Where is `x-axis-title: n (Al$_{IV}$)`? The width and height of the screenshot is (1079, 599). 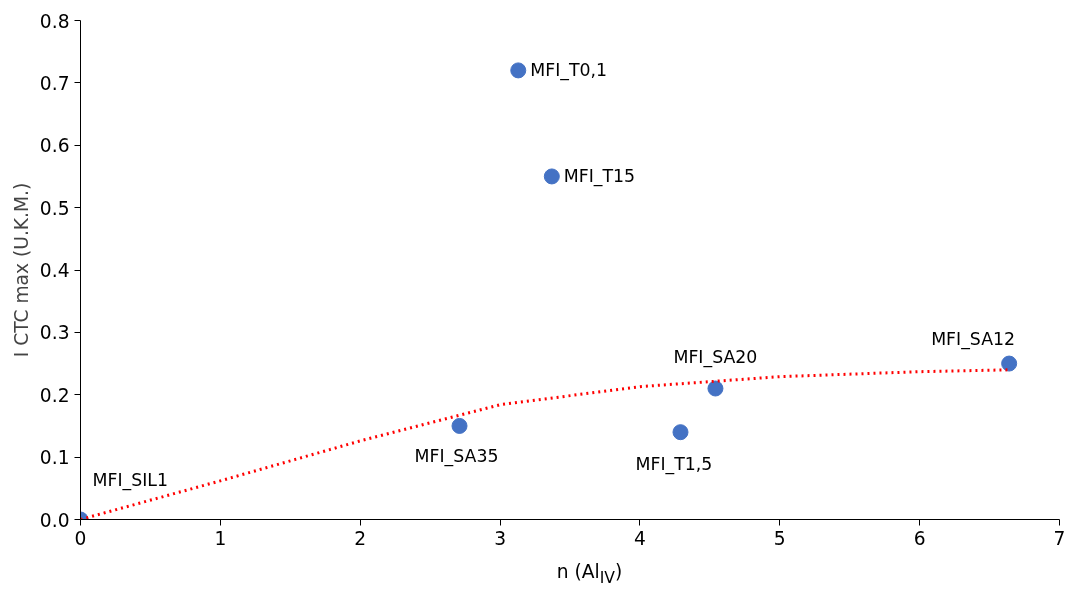 x-axis-title: n (Al$_{IV}$) is located at coordinates (589, 574).